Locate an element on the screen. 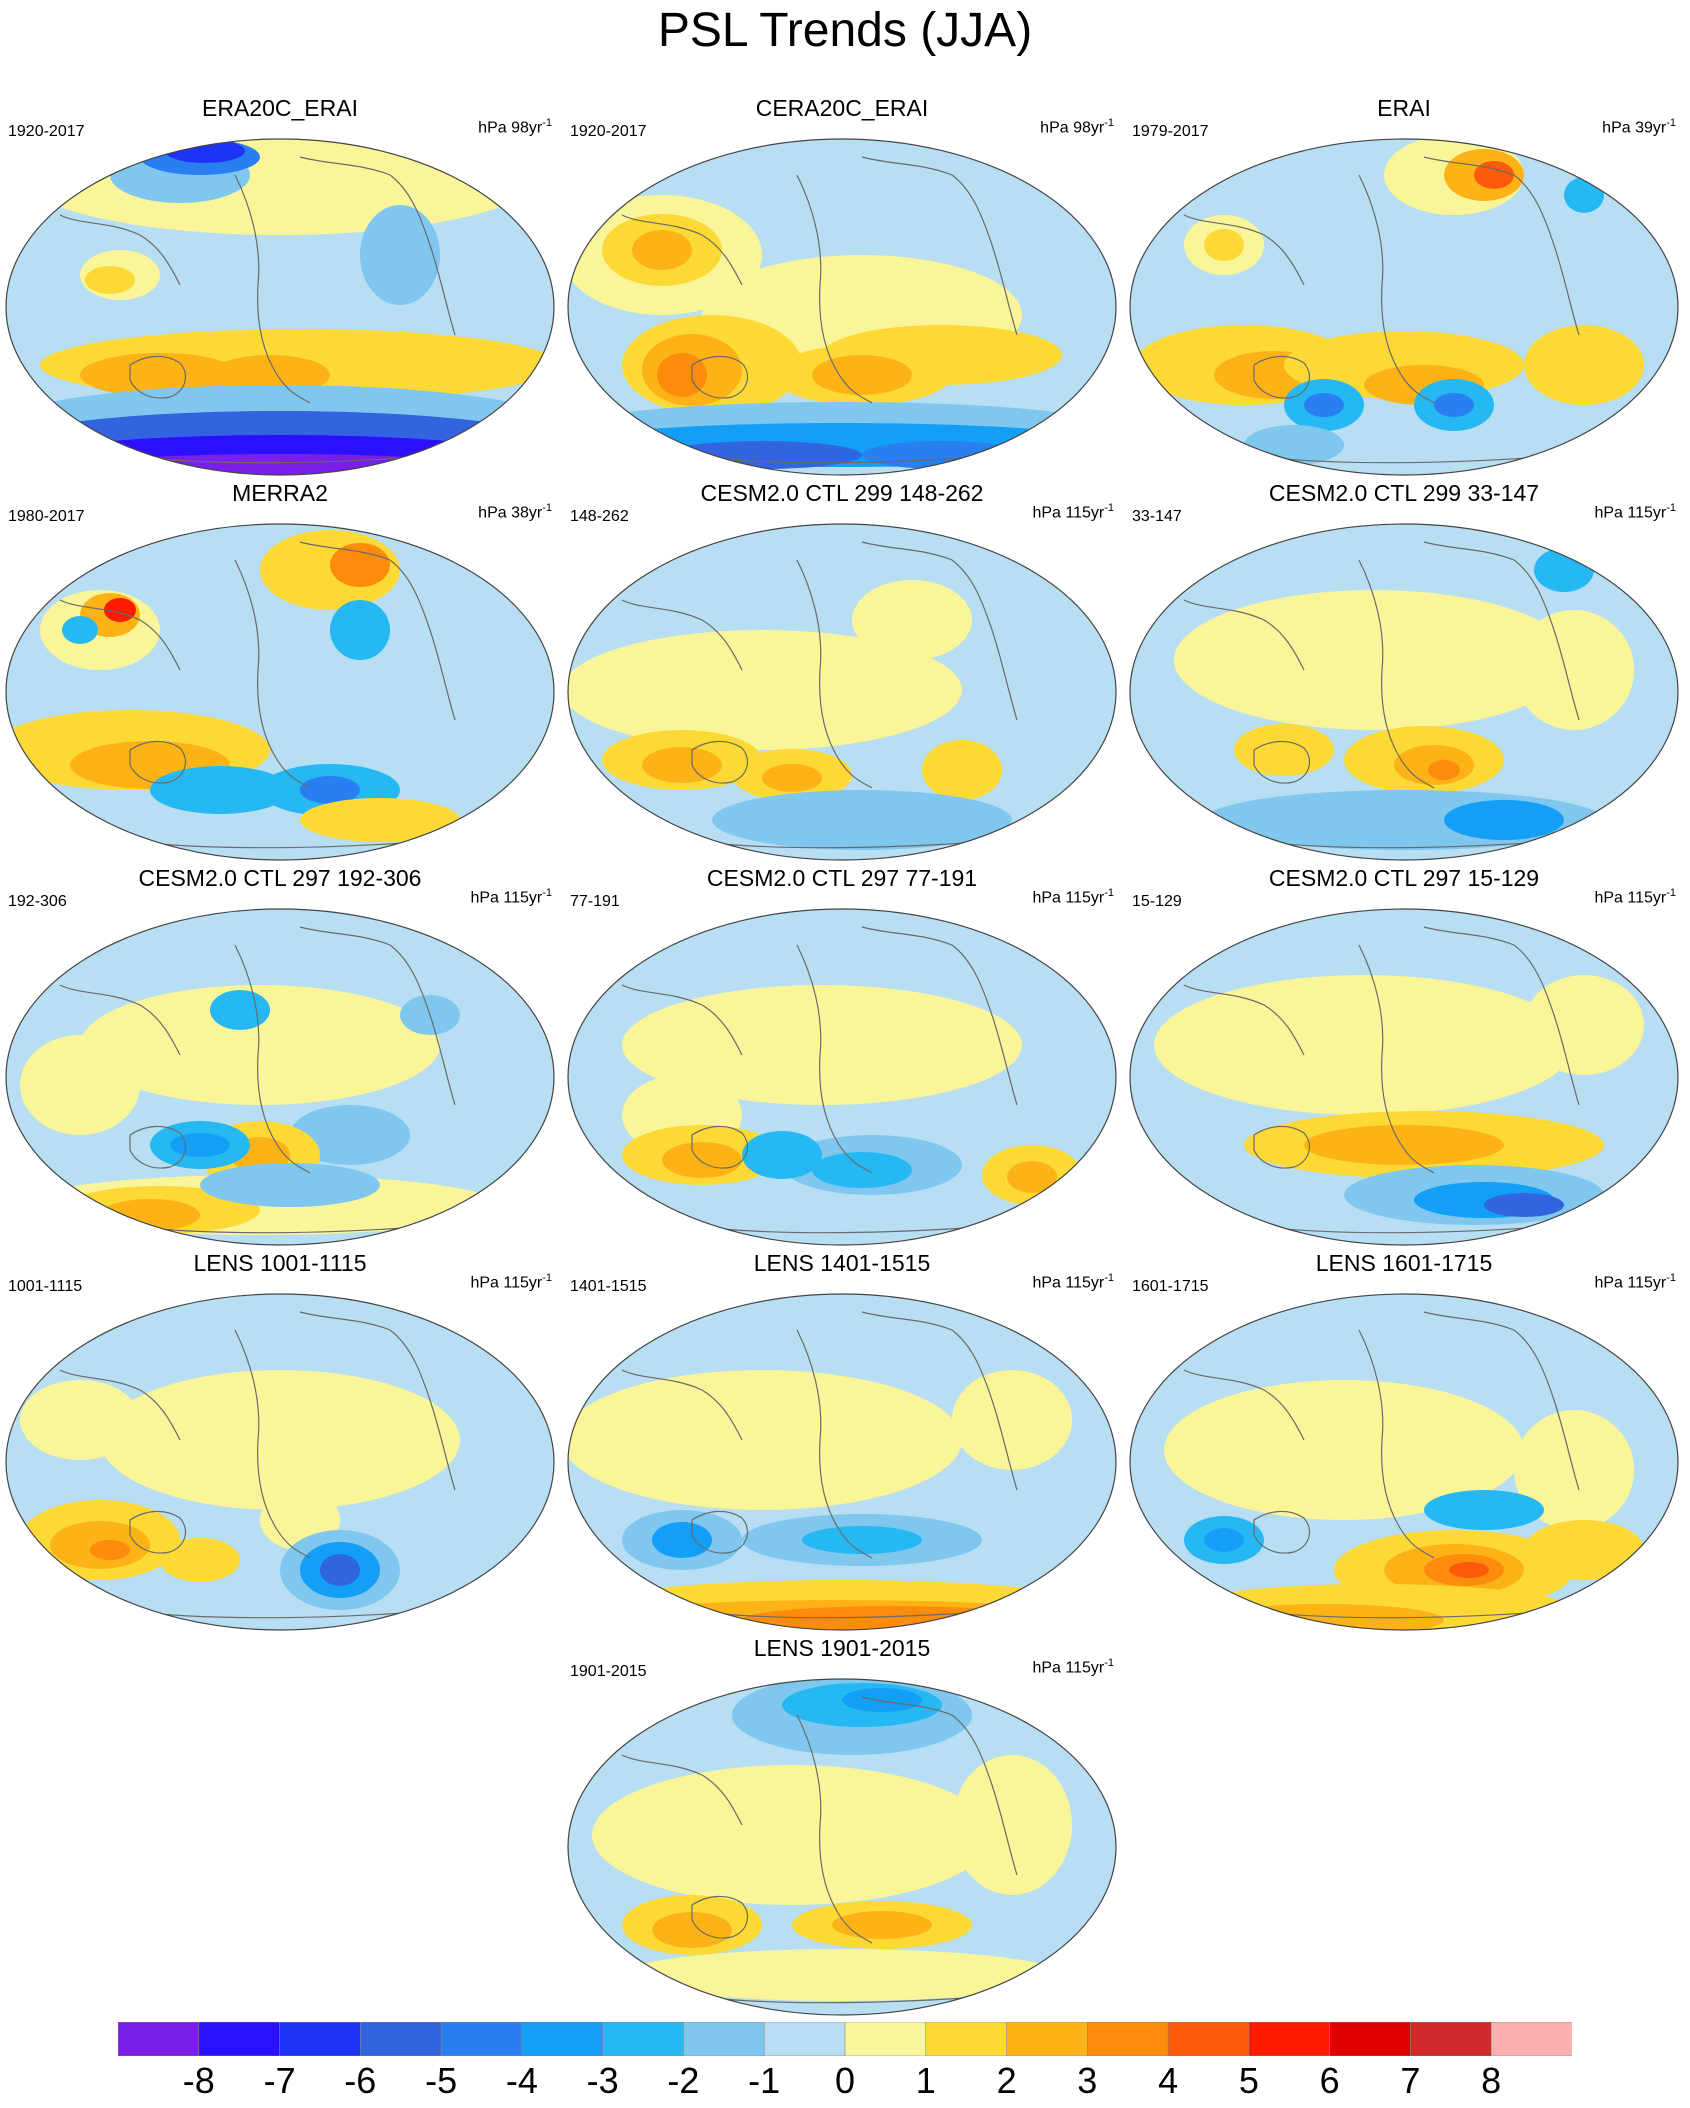 The width and height of the screenshot is (1690, 2108). panel-period: 192-306 is located at coordinates (37, 901).